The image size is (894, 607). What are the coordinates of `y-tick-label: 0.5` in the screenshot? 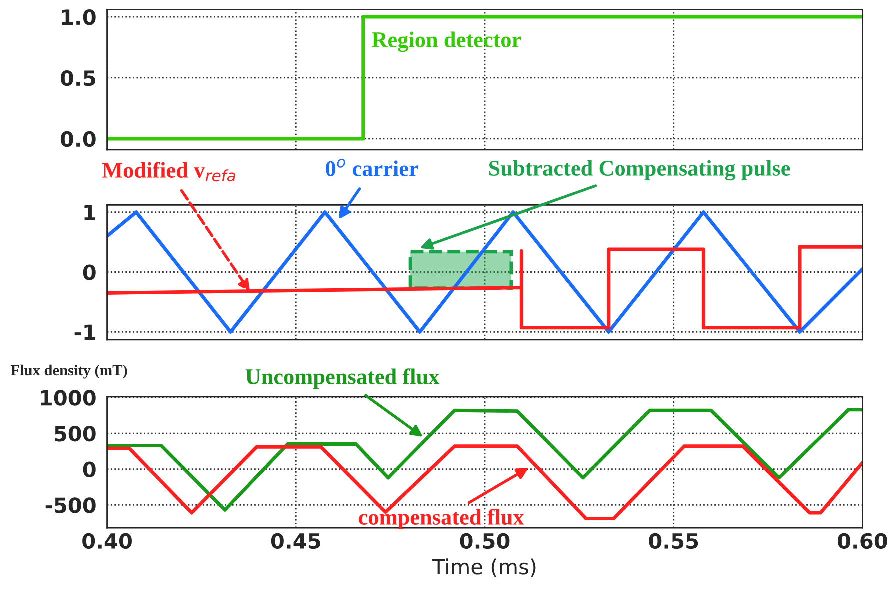 It's located at (78, 78).